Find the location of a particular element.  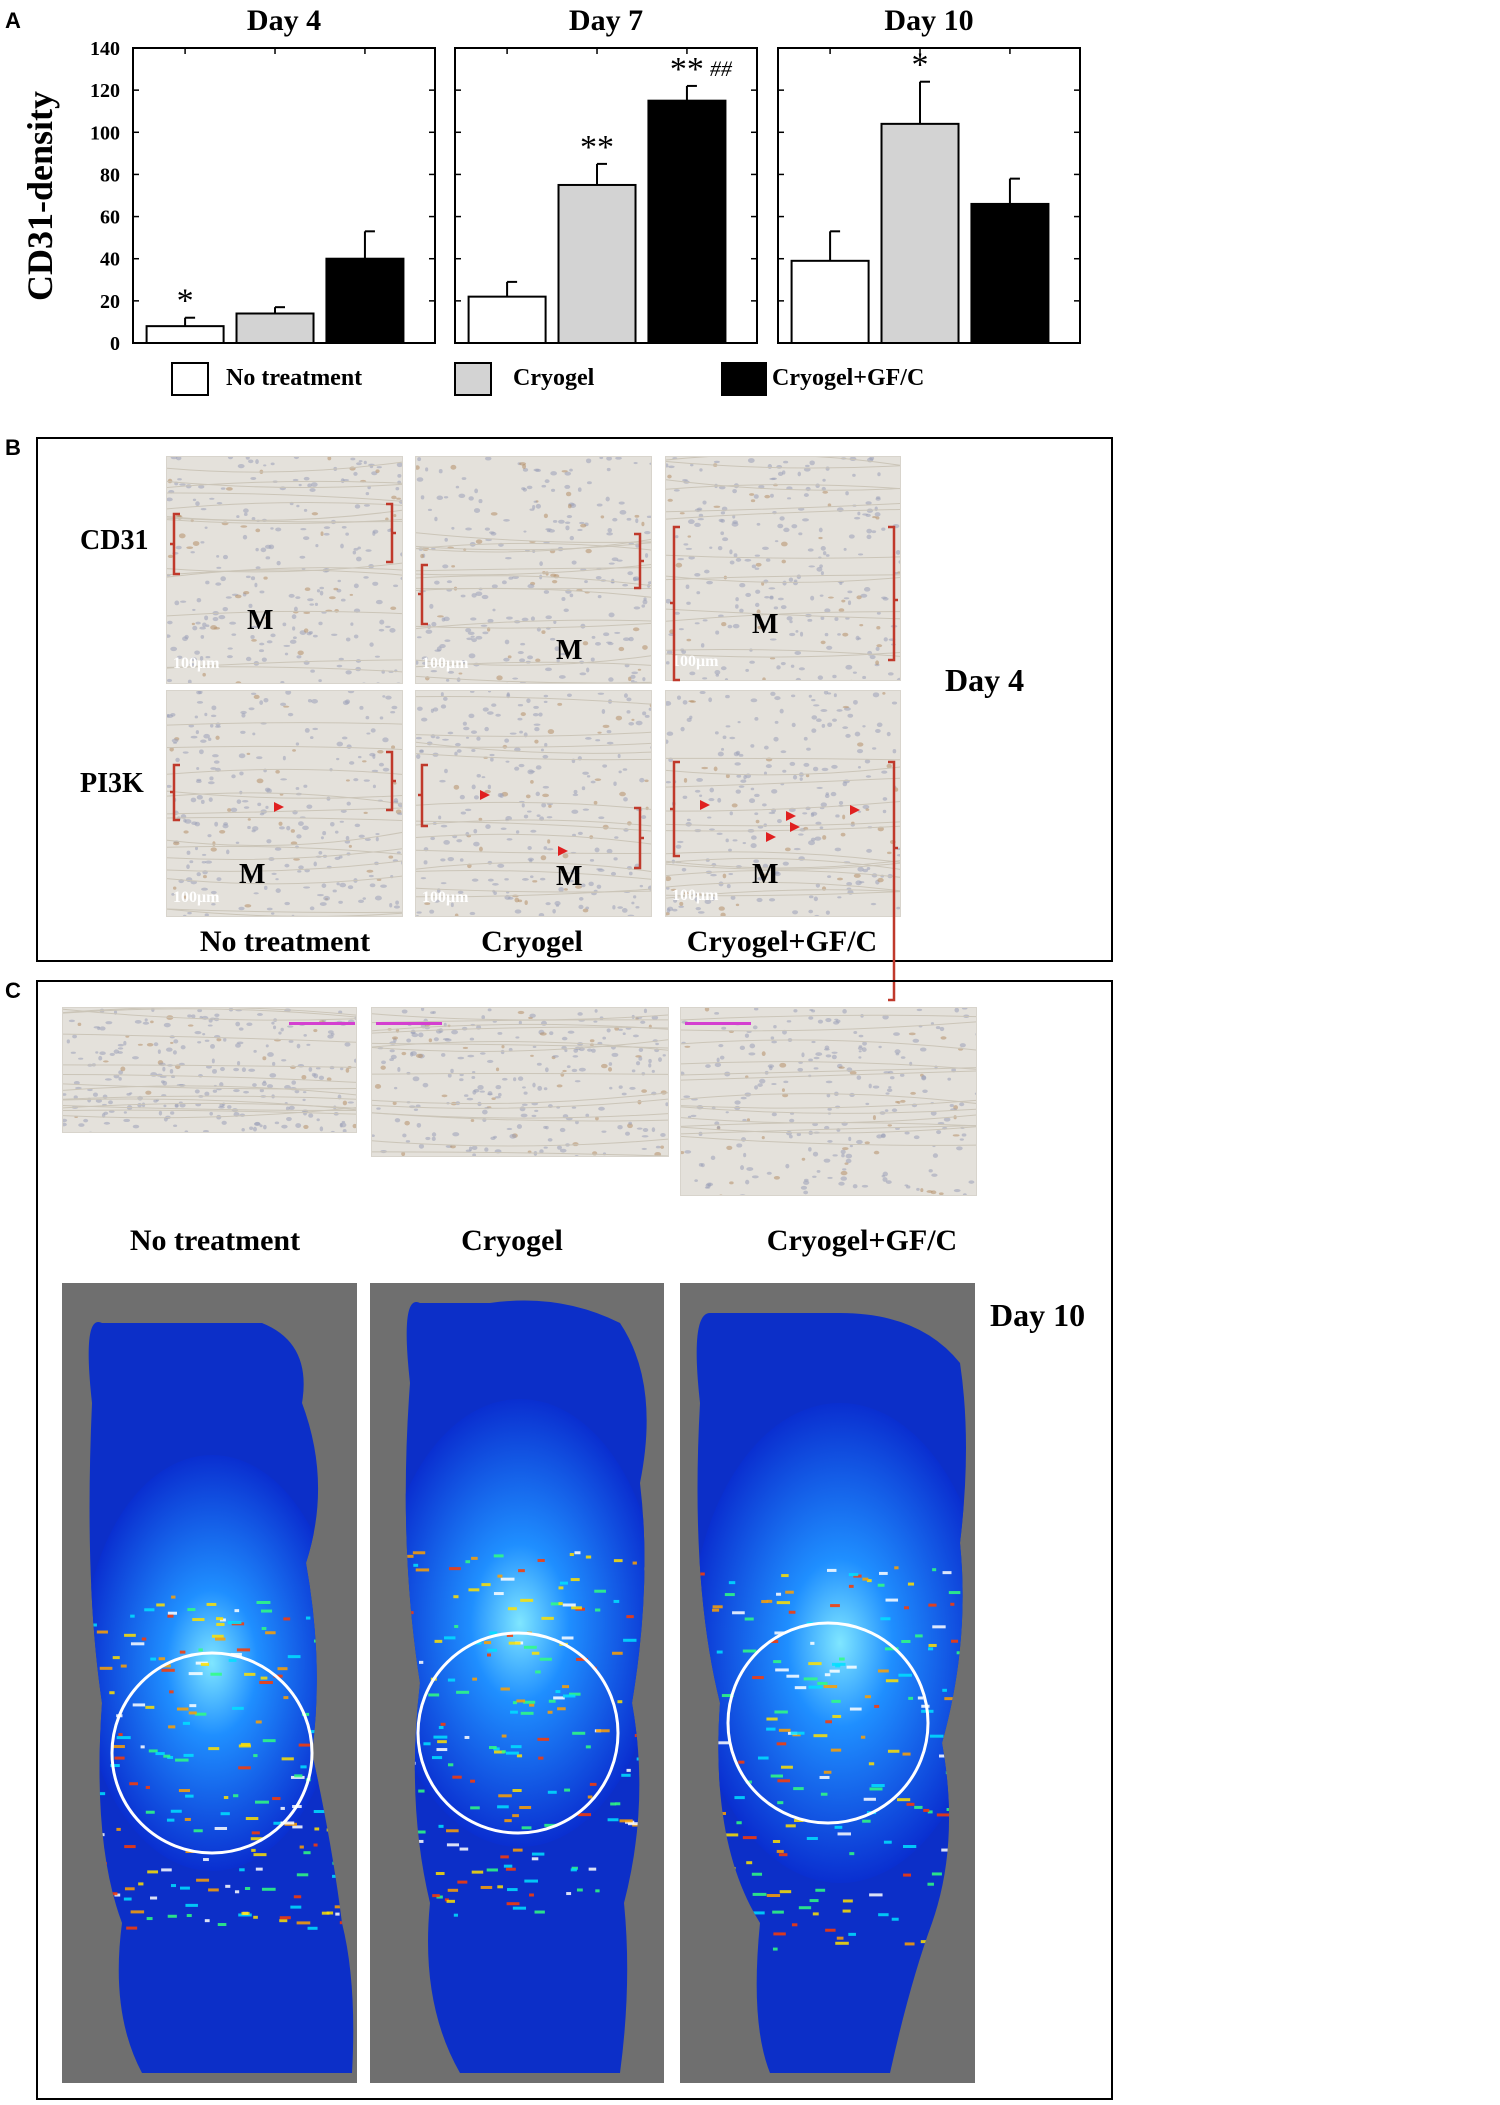

y-tick-label: 100 is located at coordinates (105, 133).